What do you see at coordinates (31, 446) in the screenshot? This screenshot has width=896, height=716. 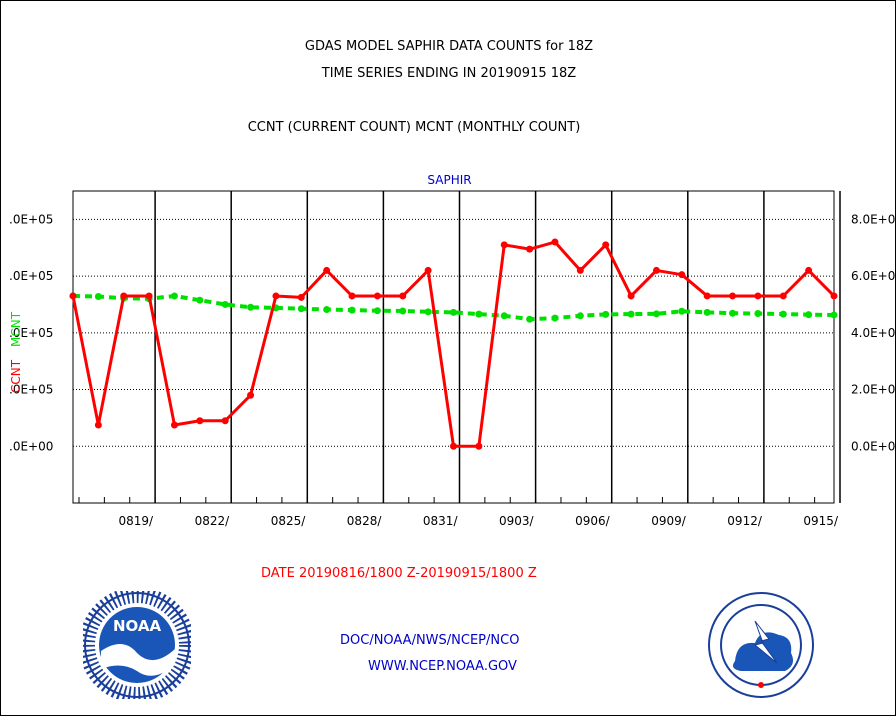 I see `y-tick-label-left: .0E+00` at bounding box center [31, 446].